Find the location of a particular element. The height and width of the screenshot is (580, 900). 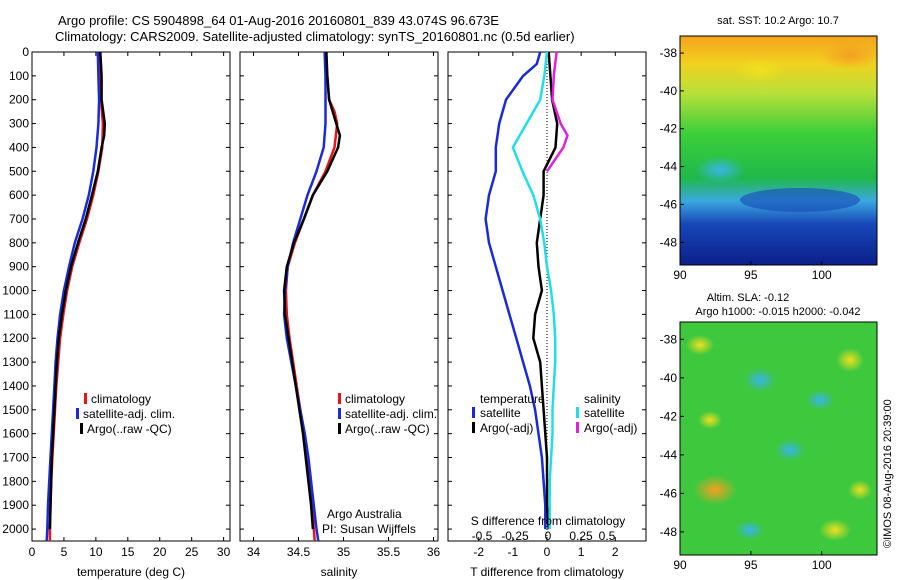

s-tick: -0.5 is located at coordinates (482, 536).